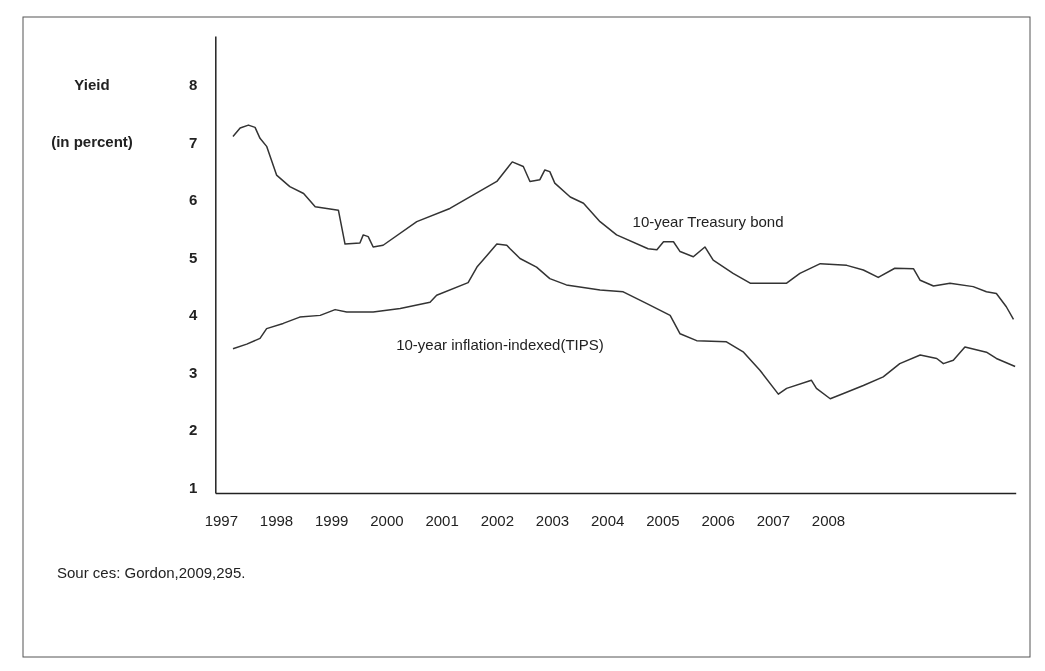  Describe the element at coordinates (387, 520) in the screenshot. I see `x-tick-label: 2000` at that location.